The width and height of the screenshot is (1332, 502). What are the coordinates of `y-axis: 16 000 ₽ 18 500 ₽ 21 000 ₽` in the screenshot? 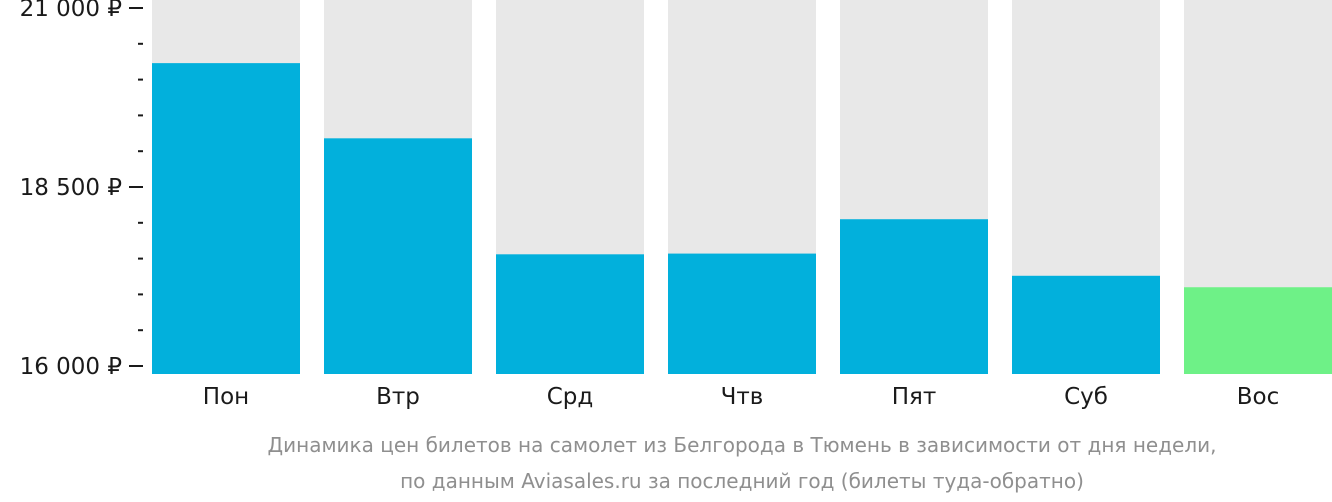 It's located at (81, 190).